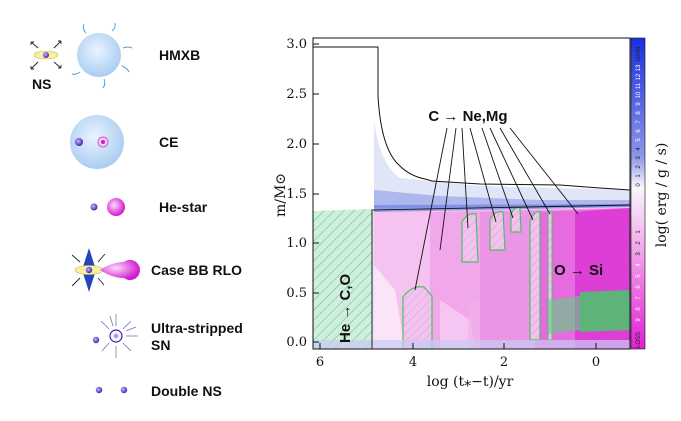  What do you see at coordinates (281, 195) in the screenshot?
I see `y-axis-label: m/M⊙` at bounding box center [281, 195].